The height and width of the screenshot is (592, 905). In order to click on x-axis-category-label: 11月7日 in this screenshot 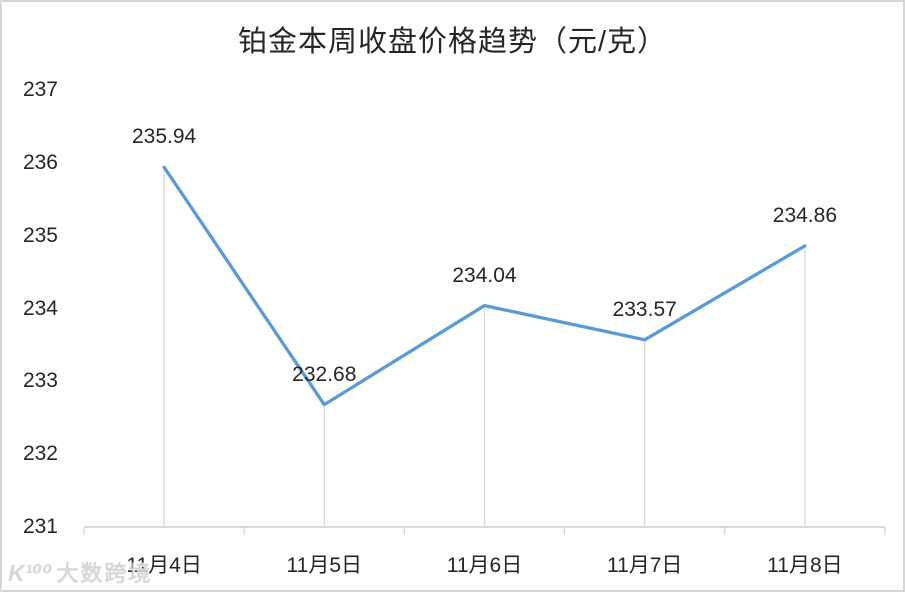, I will do `click(644, 565)`.